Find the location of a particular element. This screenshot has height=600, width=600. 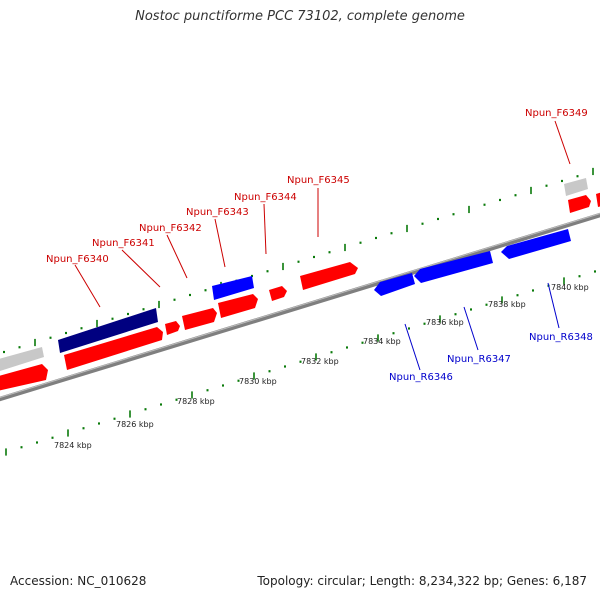

gene-label: Npun_F6340 is located at coordinates (77, 259).